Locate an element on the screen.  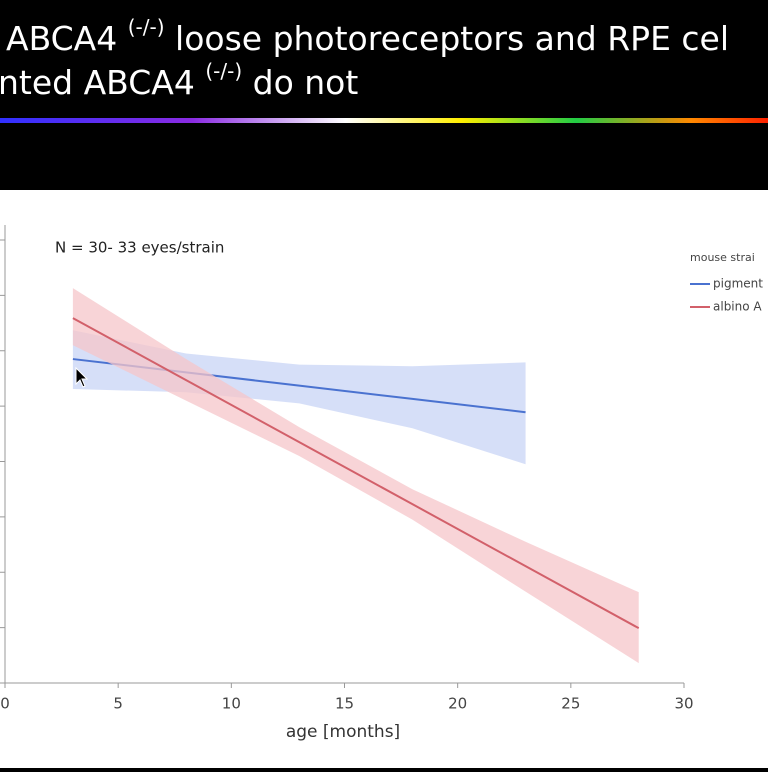
x-tick-label: 15 is located at coordinates (344, 704).